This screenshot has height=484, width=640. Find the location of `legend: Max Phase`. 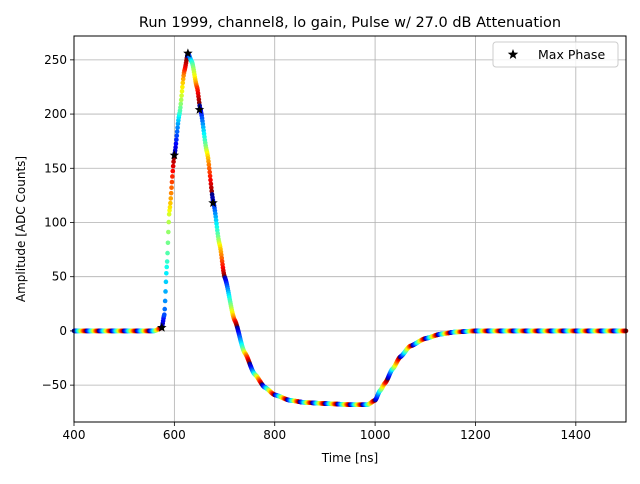

legend: Max Phase is located at coordinates (555, 54).